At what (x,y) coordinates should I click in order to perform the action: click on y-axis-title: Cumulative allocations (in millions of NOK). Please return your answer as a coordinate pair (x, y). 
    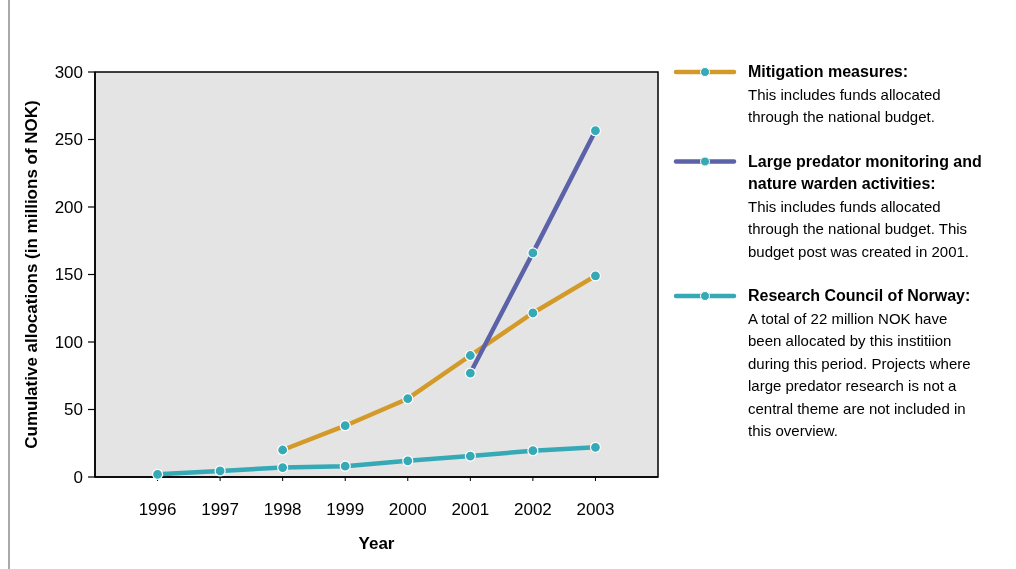
    Looking at the image, I should click on (31, 274).